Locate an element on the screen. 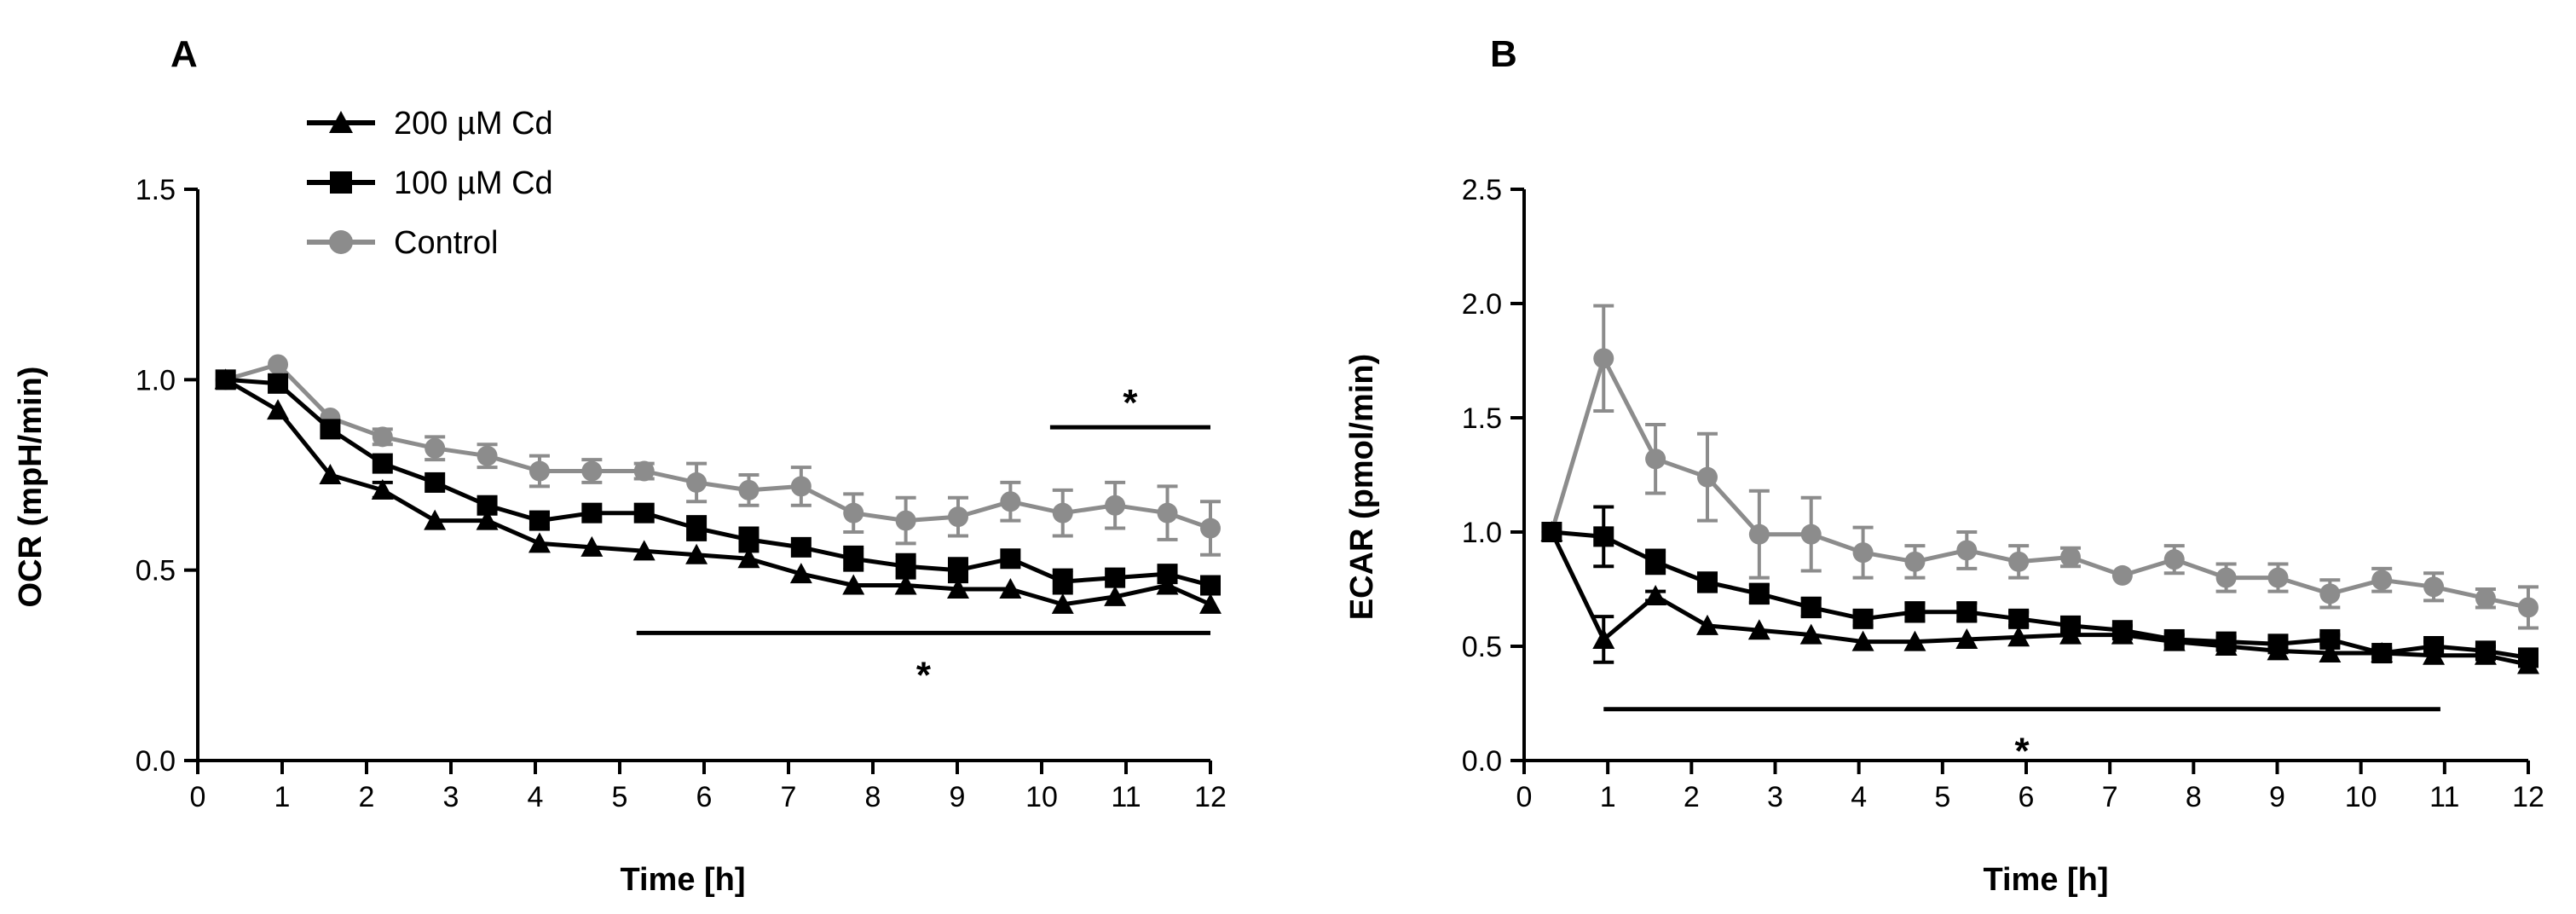 The height and width of the screenshot is (914, 2576). significance-bar-a: * is located at coordinates (1129, 406).